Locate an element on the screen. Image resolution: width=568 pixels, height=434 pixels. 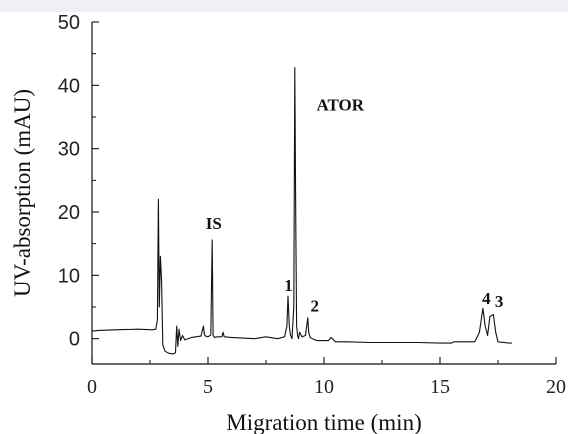
peak-label: 4 is located at coordinates (486, 298).